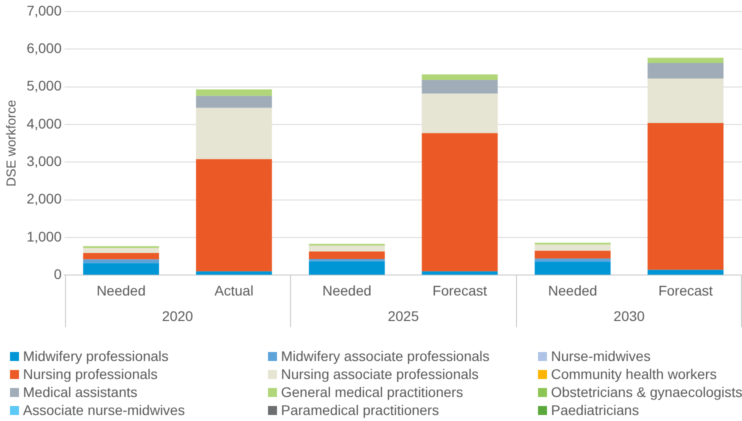 The width and height of the screenshot is (742, 421). What do you see at coordinates (404, 316) in the screenshot?
I see `text: 2025` at bounding box center [404, 316].